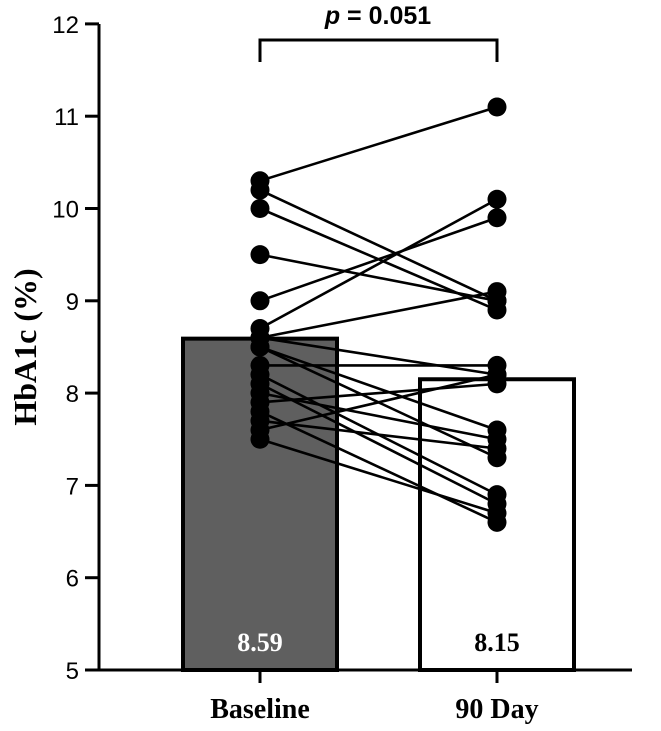 Image resolution: width=661 pixels, height=731 pixels. What do you see at coordinates (25, 346) in the screenshot?
I see `y-axis-title: HbA1c (%)` at bounding box center [25, 346].